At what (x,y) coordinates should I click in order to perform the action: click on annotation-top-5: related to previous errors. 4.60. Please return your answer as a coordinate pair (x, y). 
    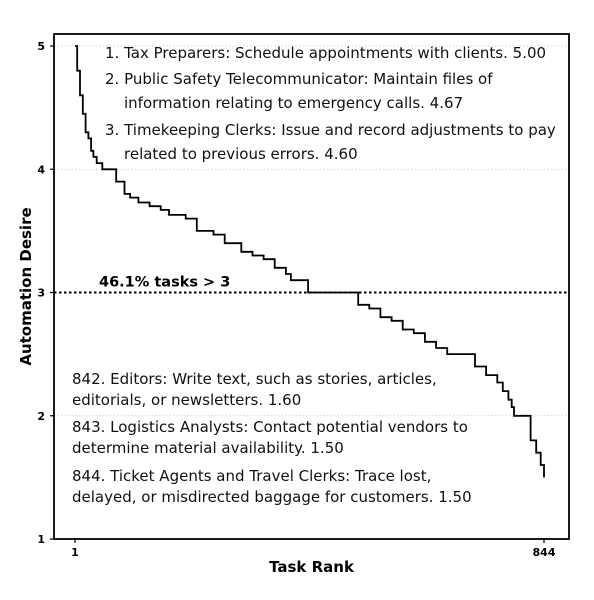
    Looking at the image, I should click on (241, 154).